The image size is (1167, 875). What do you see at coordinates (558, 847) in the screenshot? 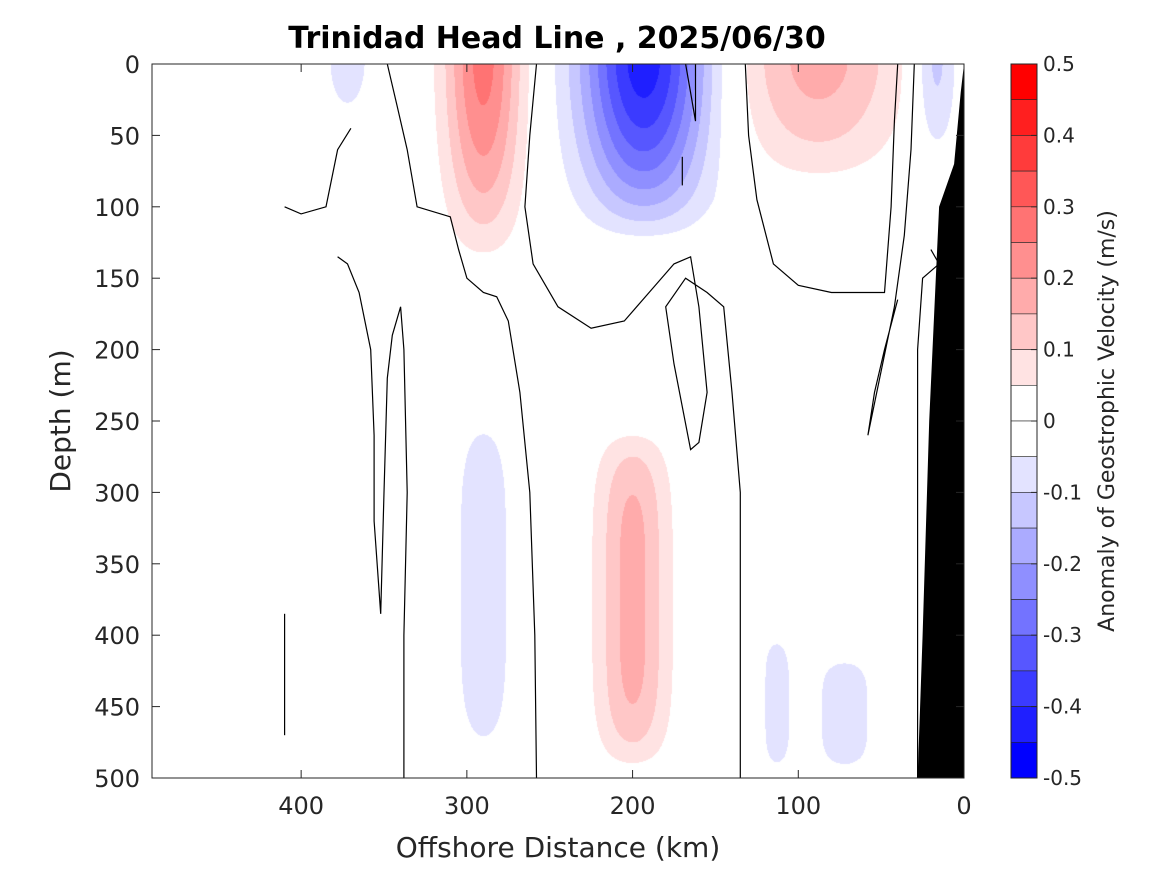
I see `x-axis-label: Offshore Distance (km)` at bounding box center [558, 847].